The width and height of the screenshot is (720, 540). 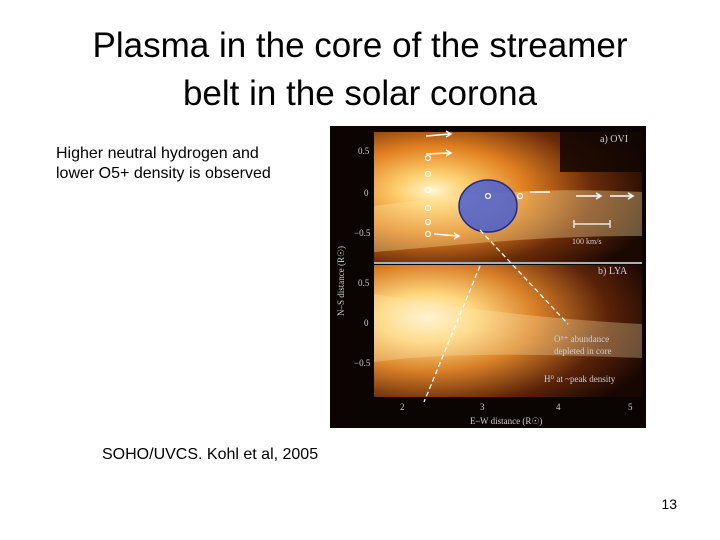 I want to click on panel-b-image, so click(x=508, y=331).